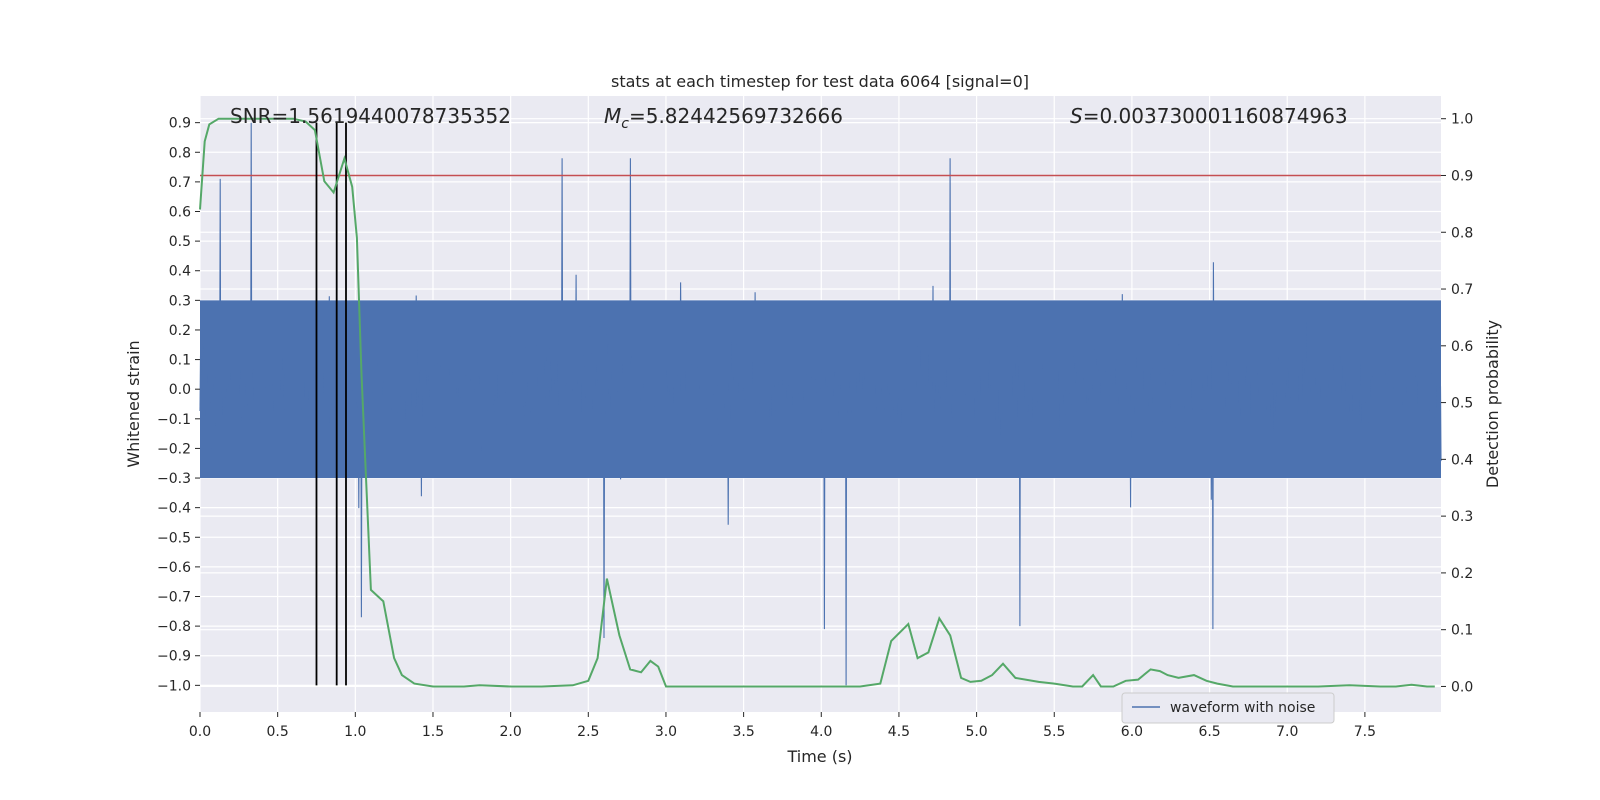 Image resolution: width=1600 pixels, height=800 pixels. What do you see at coordinates (1462, 687) in the screenshot?
I see `y2-tick-label: 0.0` at bounding box center [1462, 687].